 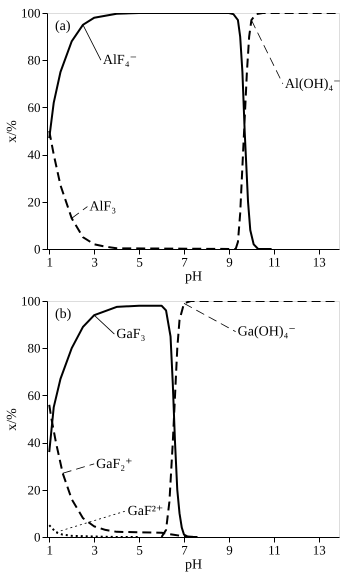 What do you see at coordinates (102, 207) in the screenshot?
I see `legend-label: AlF₃` at bounding box center [102, 207].